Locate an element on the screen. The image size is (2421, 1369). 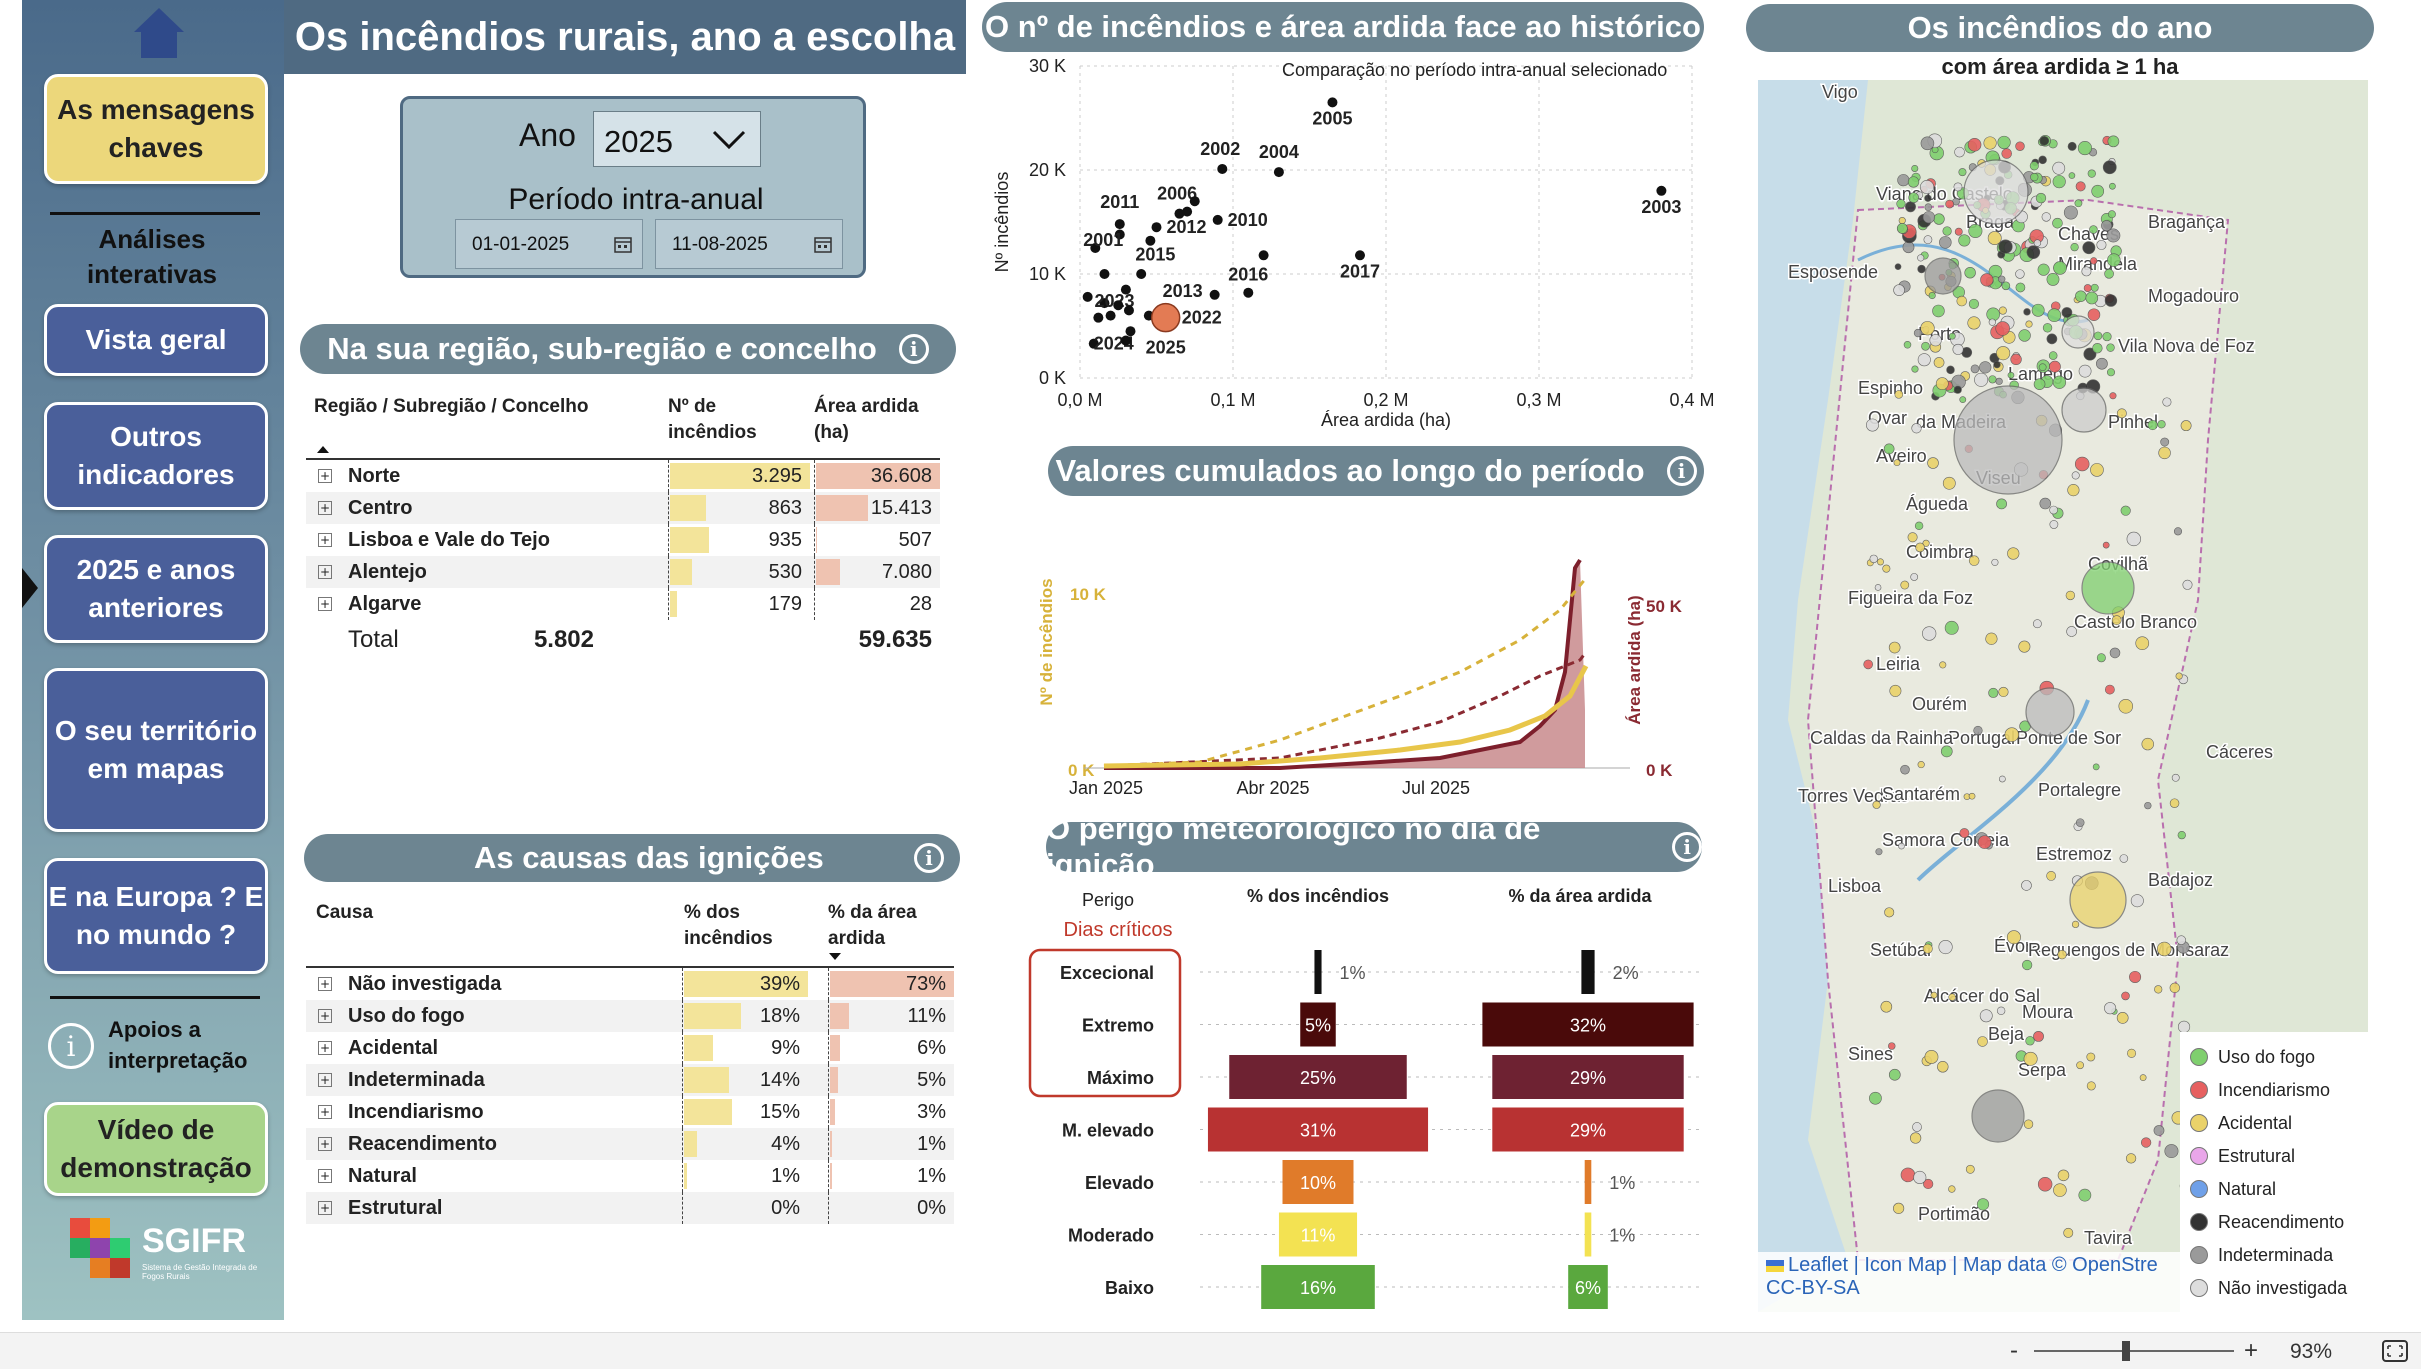
table-row: + Reacendimento 4% 1% is located at coordinates (630, 1144).